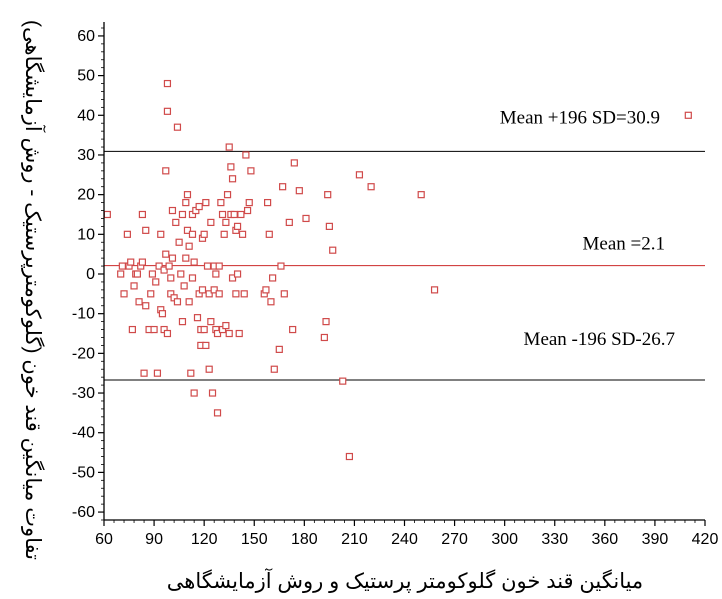  What do you see at coordinates (86, 76) in the screenshot?
I see `y-tick-label: 50` at bounding box center [86, 76].